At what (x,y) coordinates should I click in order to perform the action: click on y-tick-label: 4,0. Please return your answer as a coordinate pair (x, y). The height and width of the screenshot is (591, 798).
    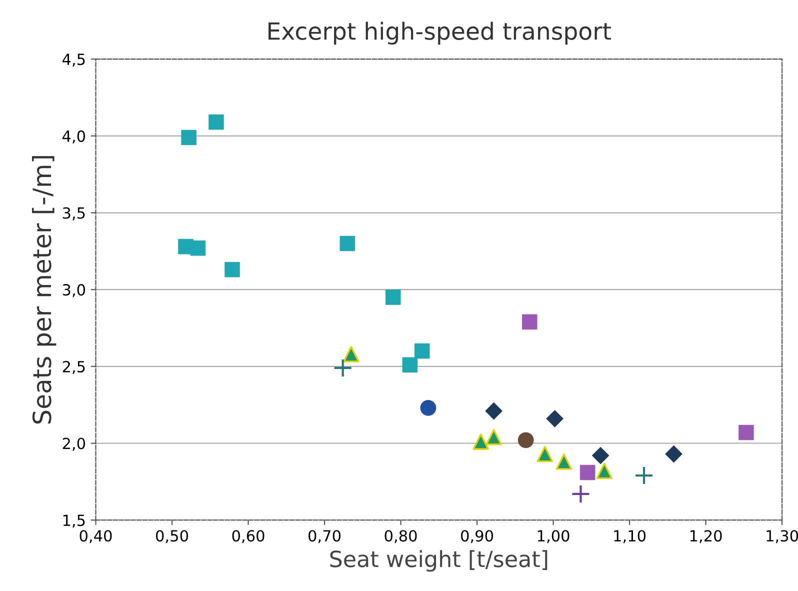
    Looking at the image, I should click on (74, 137).